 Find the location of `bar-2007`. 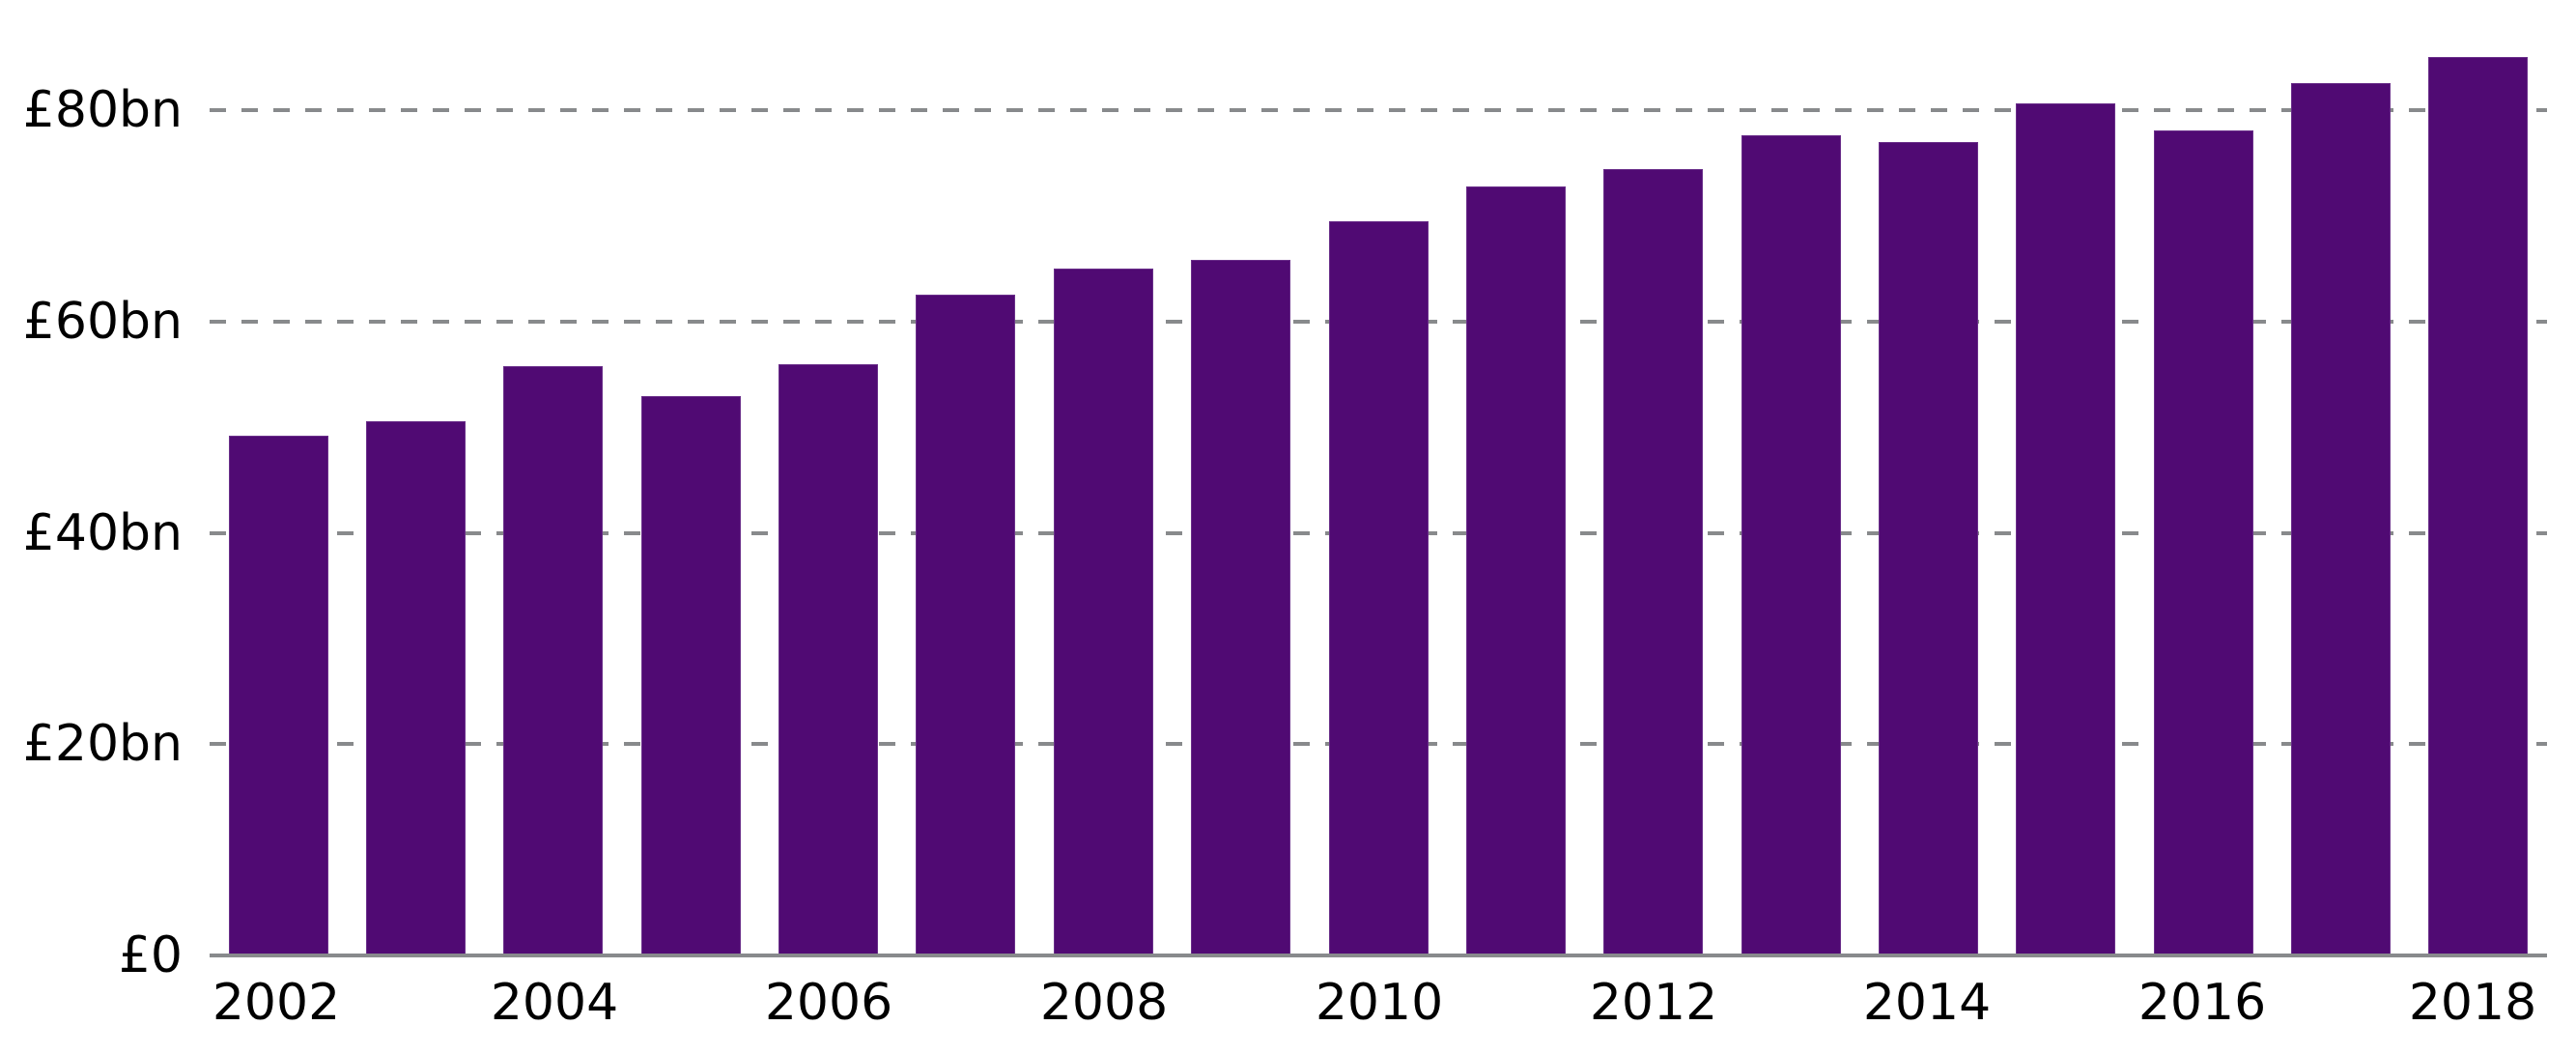

bar-2007 is located at coordinates (966, 625).